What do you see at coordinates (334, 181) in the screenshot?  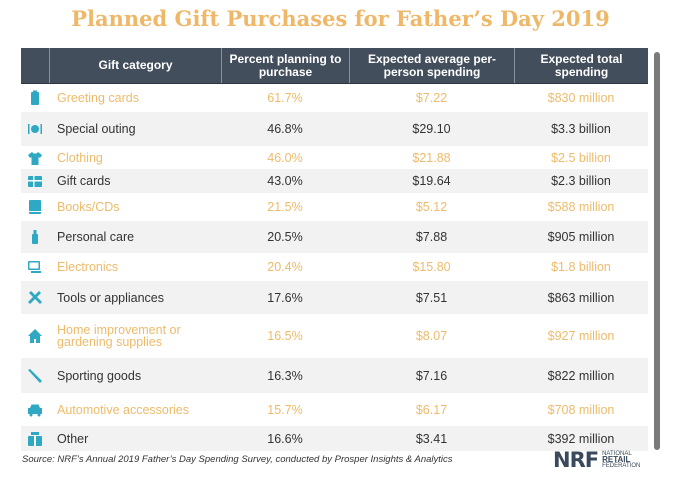 I see `table-row: Gift cards 43.0% $19.64 $2.3 billion` at bounding box center [334, 181].